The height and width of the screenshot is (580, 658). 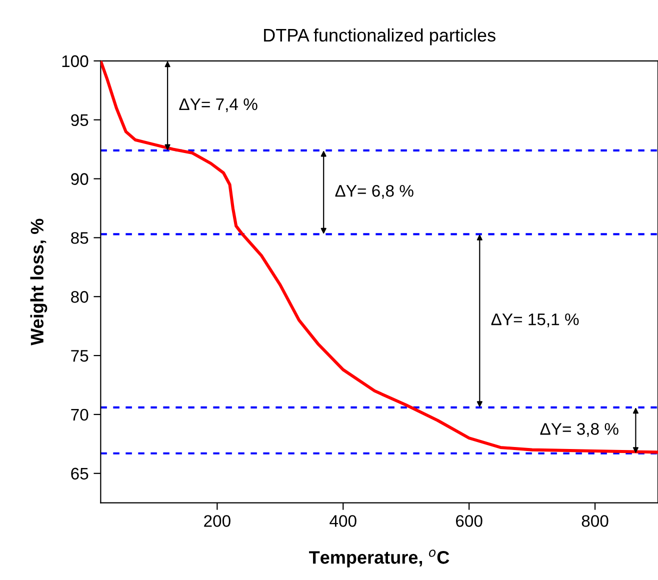 I want to click on y-tick-label: 80, so click(x=79, y=297).